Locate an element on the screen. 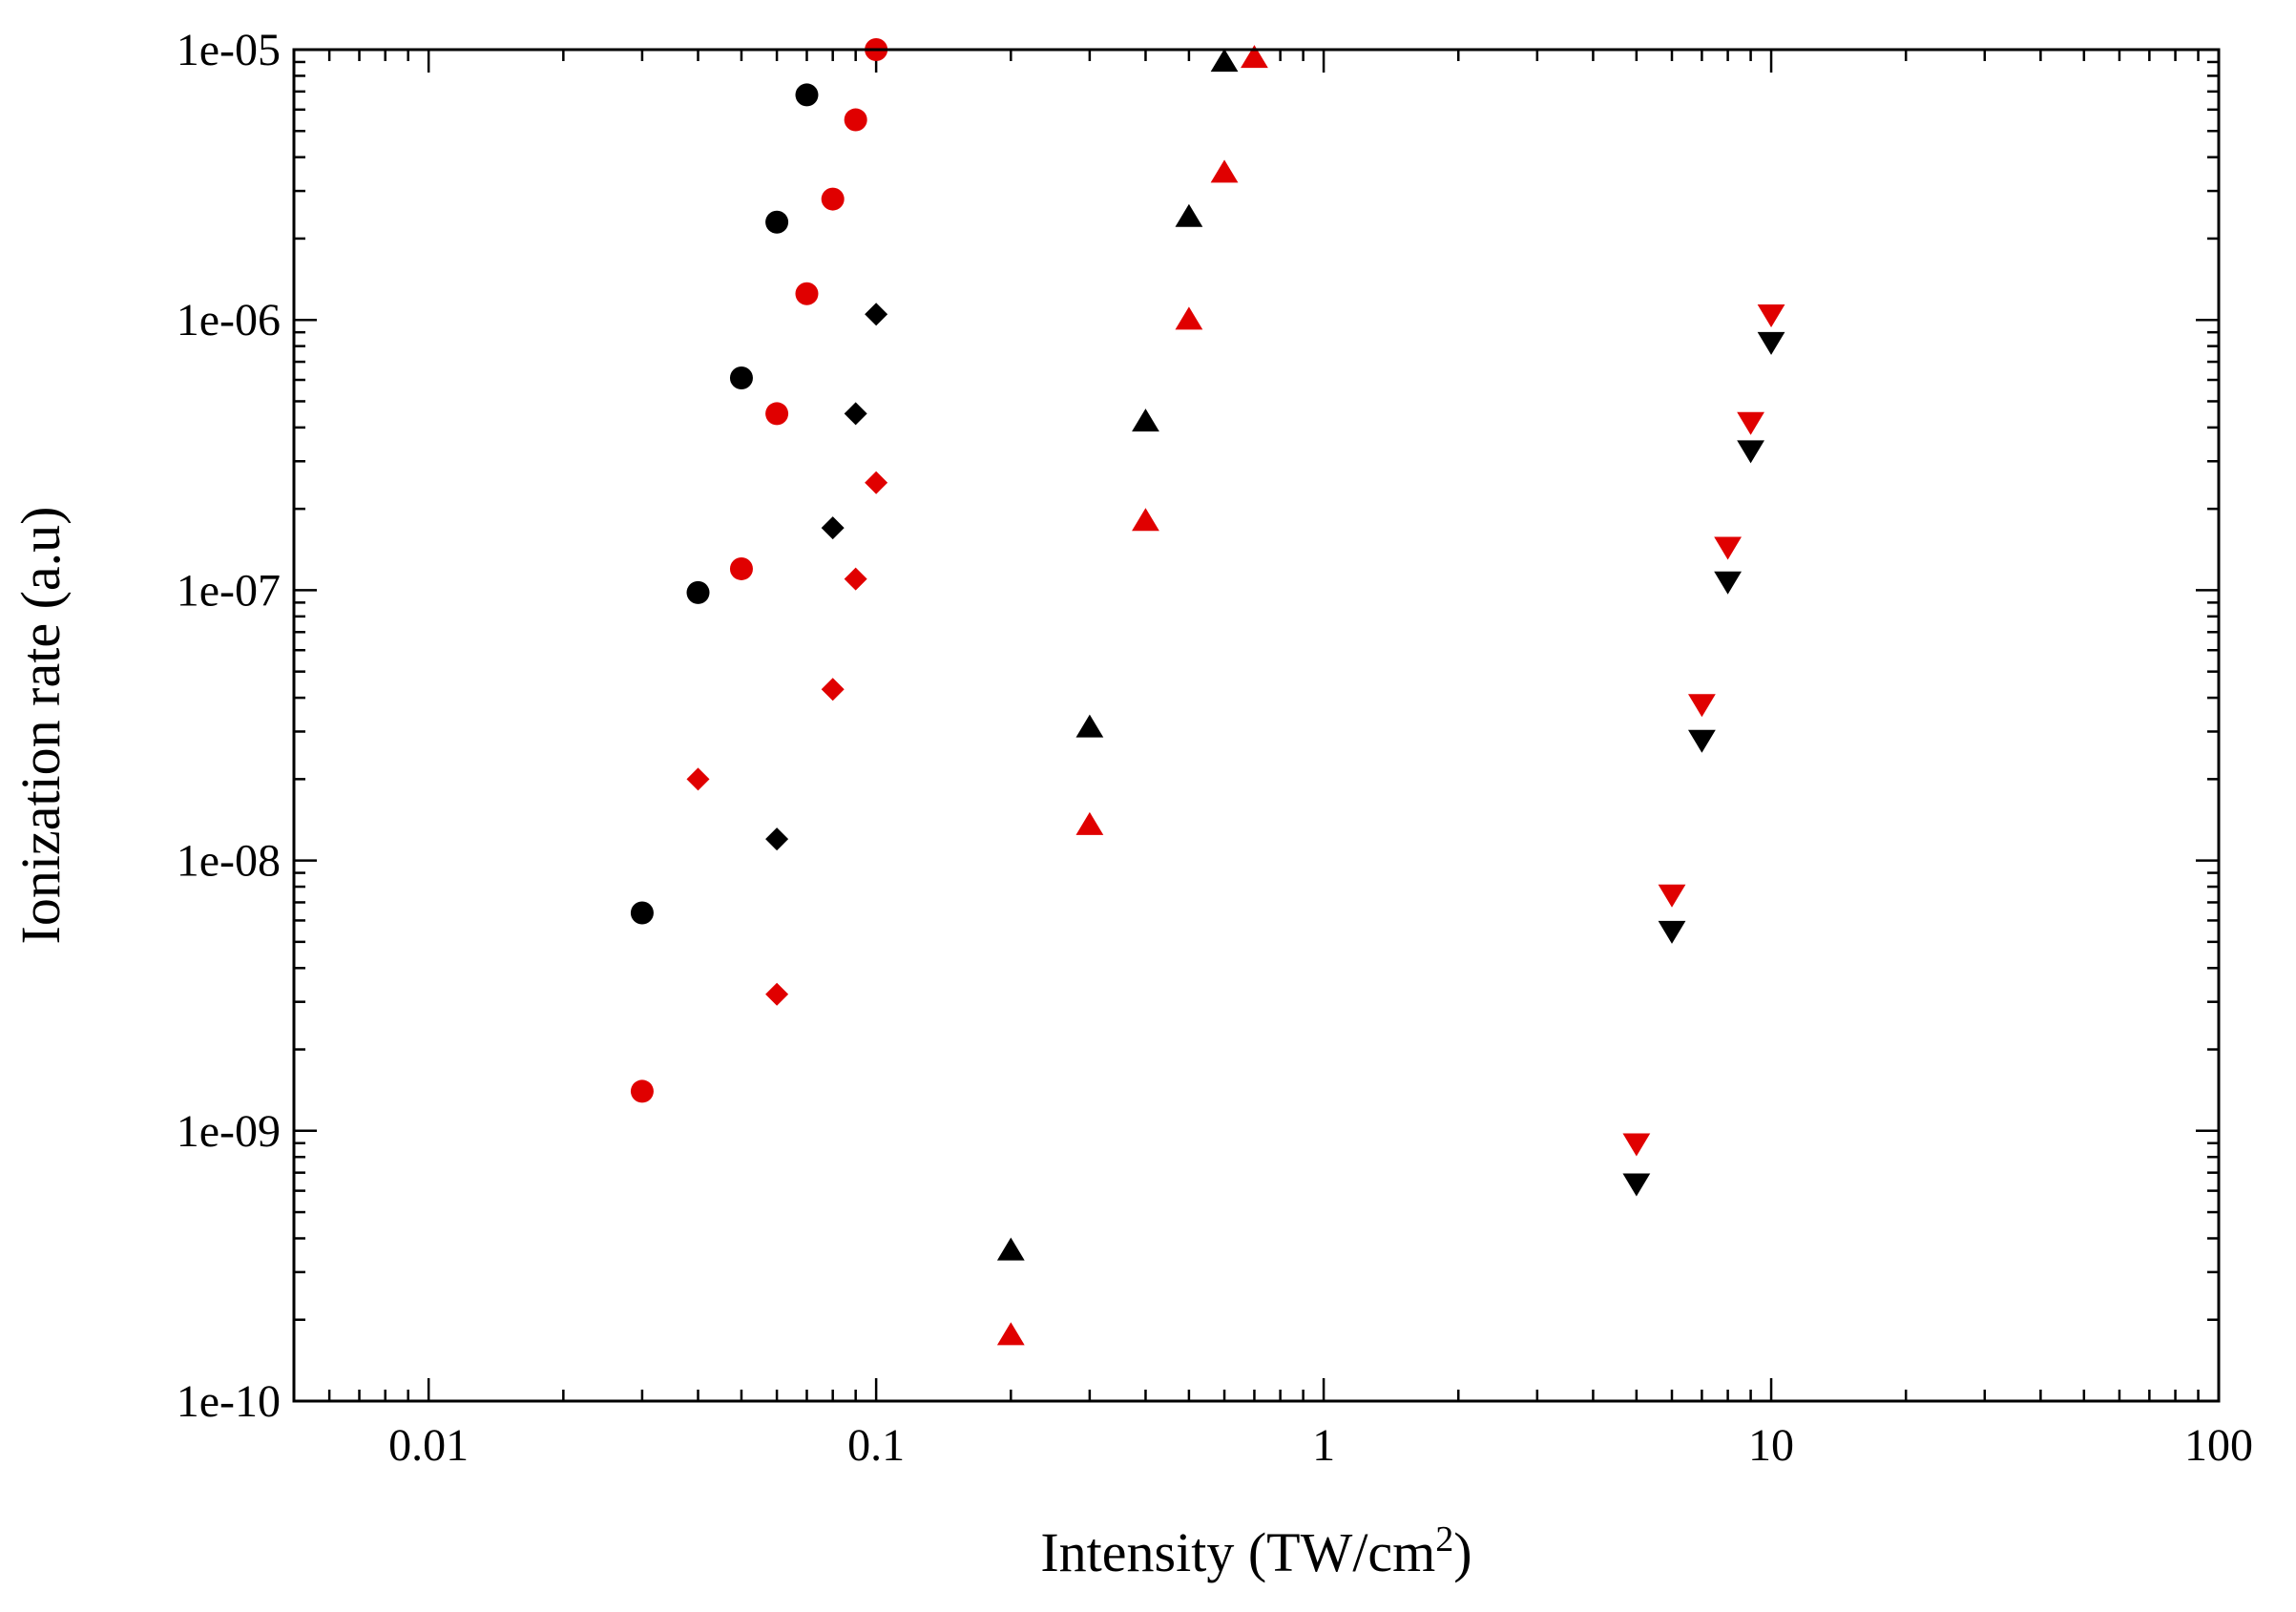 The width and height of the screenshot is (2296, 1612). y-tick-label: 1e-07 is located at coordinates (229, 590).